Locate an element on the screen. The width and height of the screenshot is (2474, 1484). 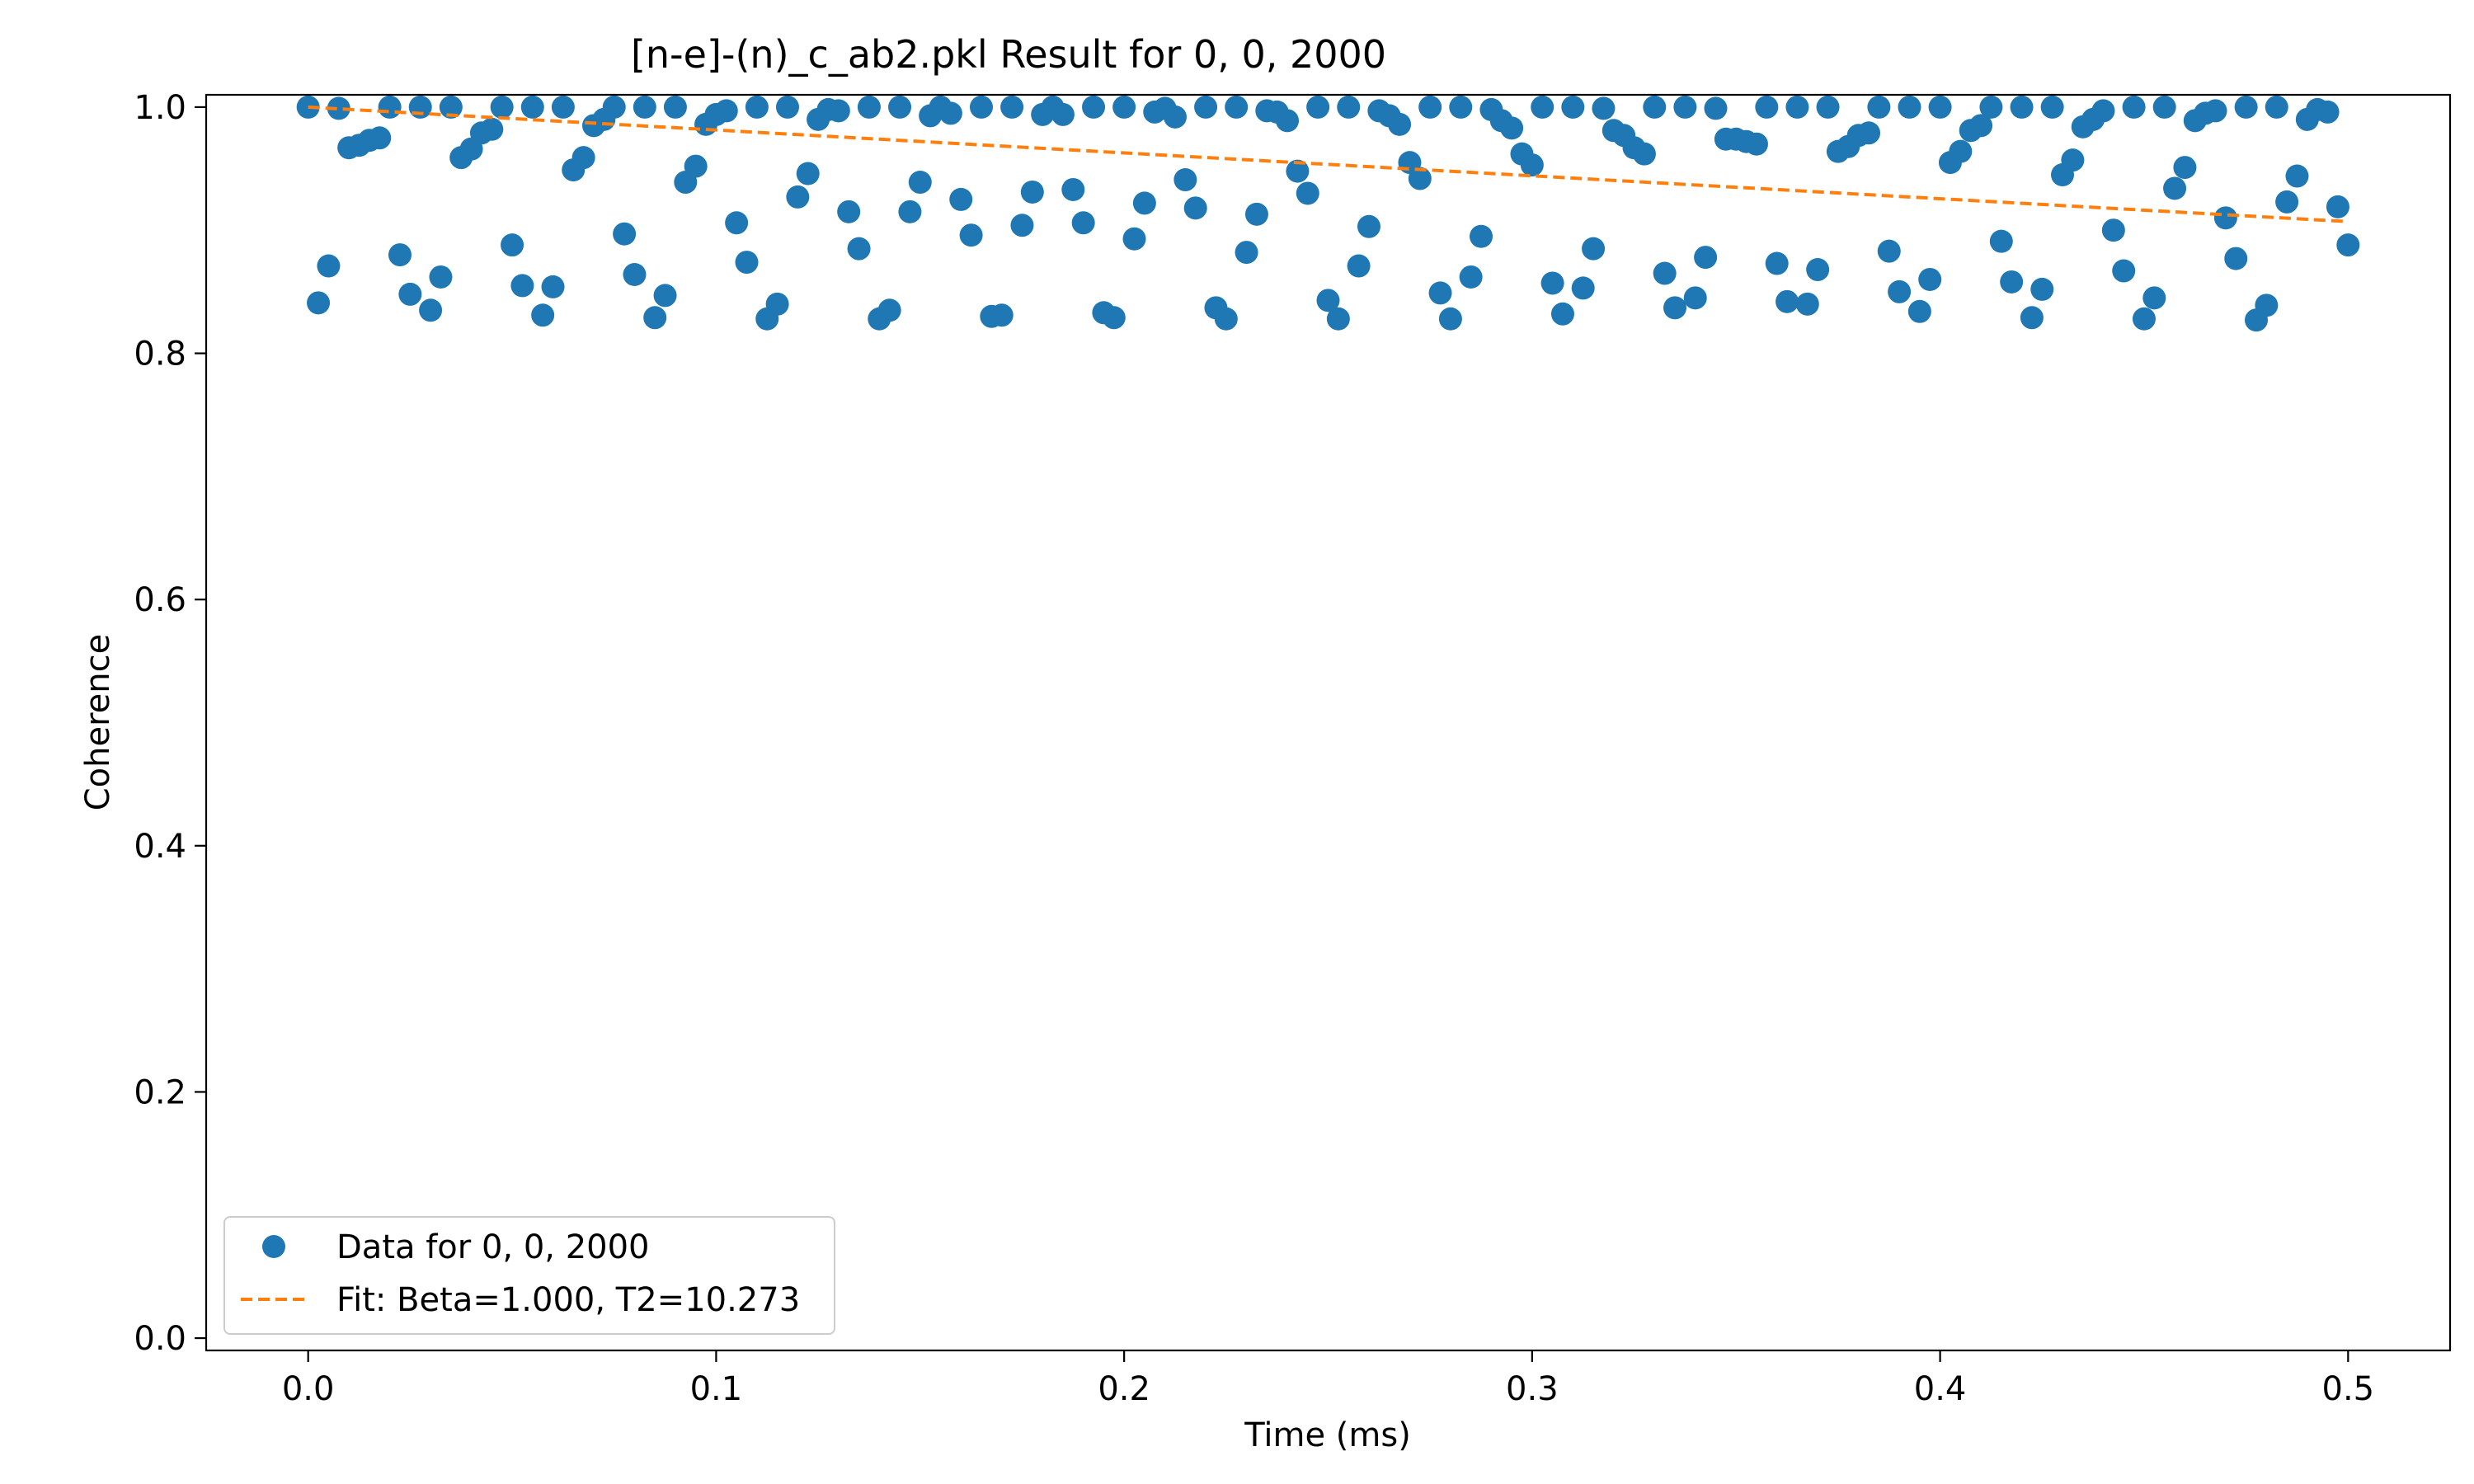
plot-area is located at coordinates (1328, 213).